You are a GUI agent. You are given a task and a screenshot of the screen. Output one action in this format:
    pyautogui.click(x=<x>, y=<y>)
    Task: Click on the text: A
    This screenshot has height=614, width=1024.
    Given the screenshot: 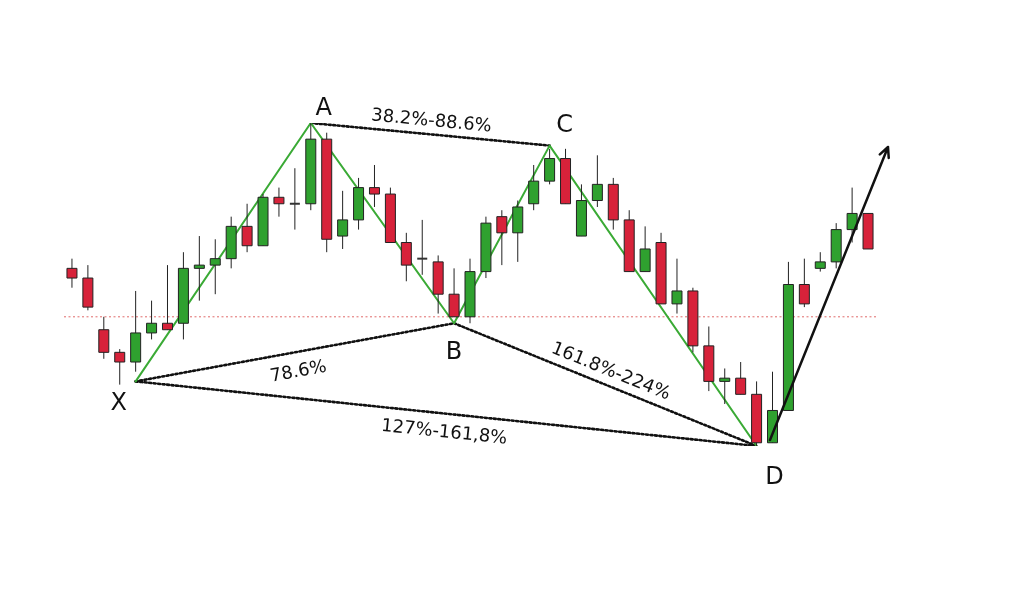 What is the action you would take?
    pyautogui.click(x=324, y=107)
    